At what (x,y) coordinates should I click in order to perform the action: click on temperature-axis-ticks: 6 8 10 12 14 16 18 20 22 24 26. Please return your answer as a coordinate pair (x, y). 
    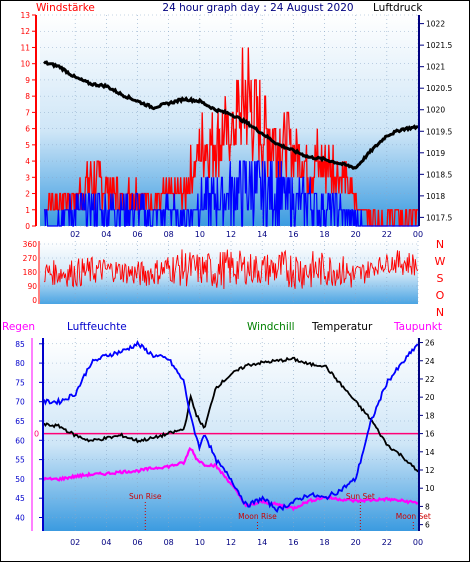
    Looking at the image, I should click on (427, 434).